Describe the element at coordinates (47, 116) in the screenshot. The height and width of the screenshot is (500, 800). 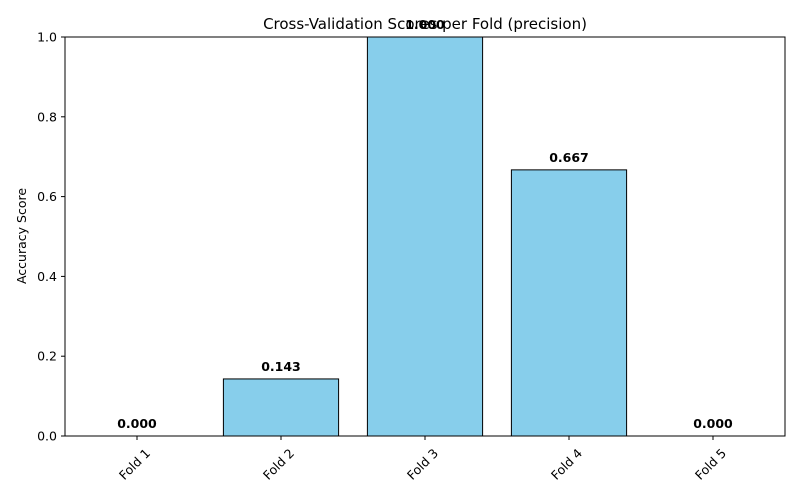
I see `y-tick-label-4: 0.8` at that location.